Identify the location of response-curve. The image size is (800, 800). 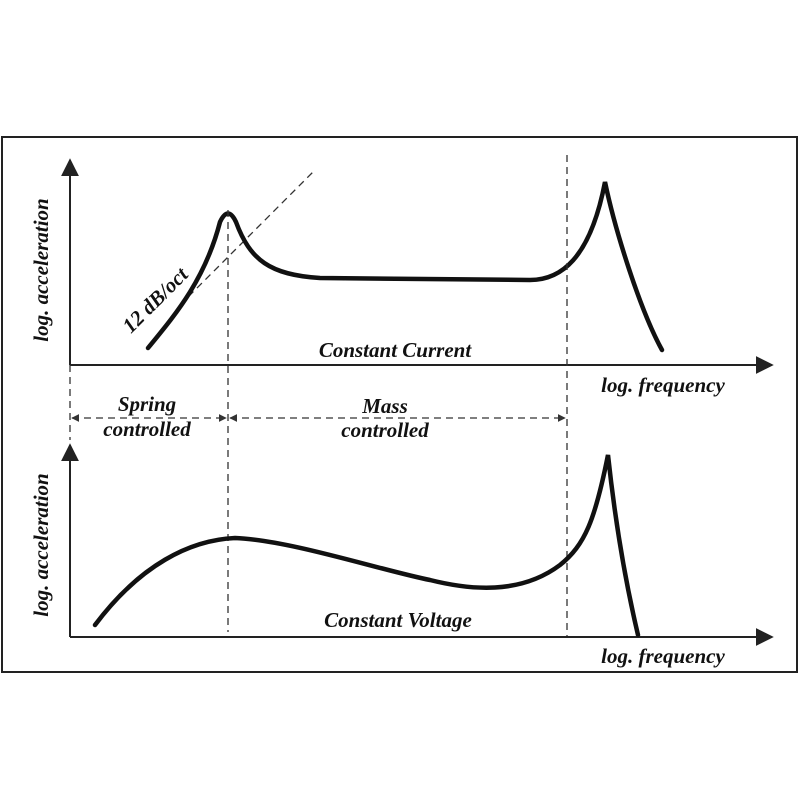
(405, 267).